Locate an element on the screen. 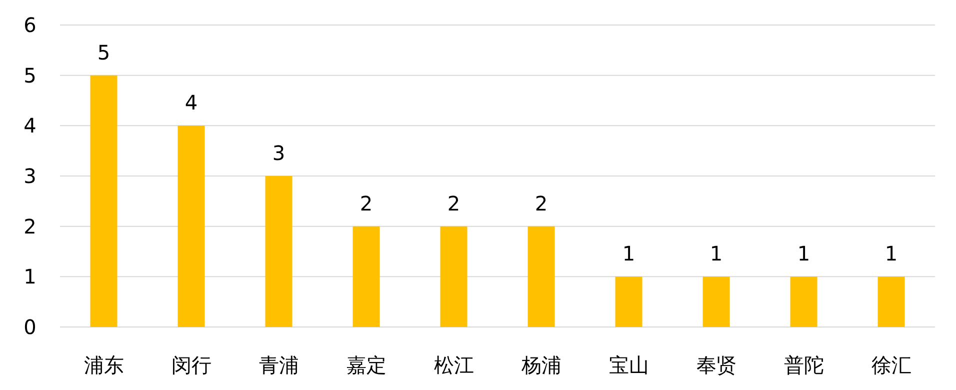  data-label: 4 is located at coordinates (191, 102).